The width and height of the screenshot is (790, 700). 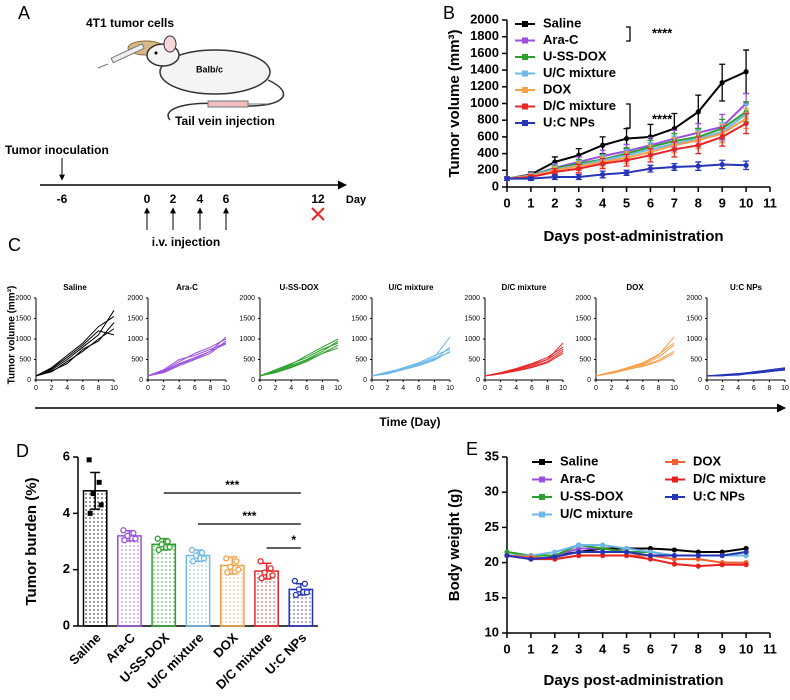 What do you see at coordinates (674, 648) in the screenshot?
I see `x-tick-label: 7` at bounding box center [674, 648].